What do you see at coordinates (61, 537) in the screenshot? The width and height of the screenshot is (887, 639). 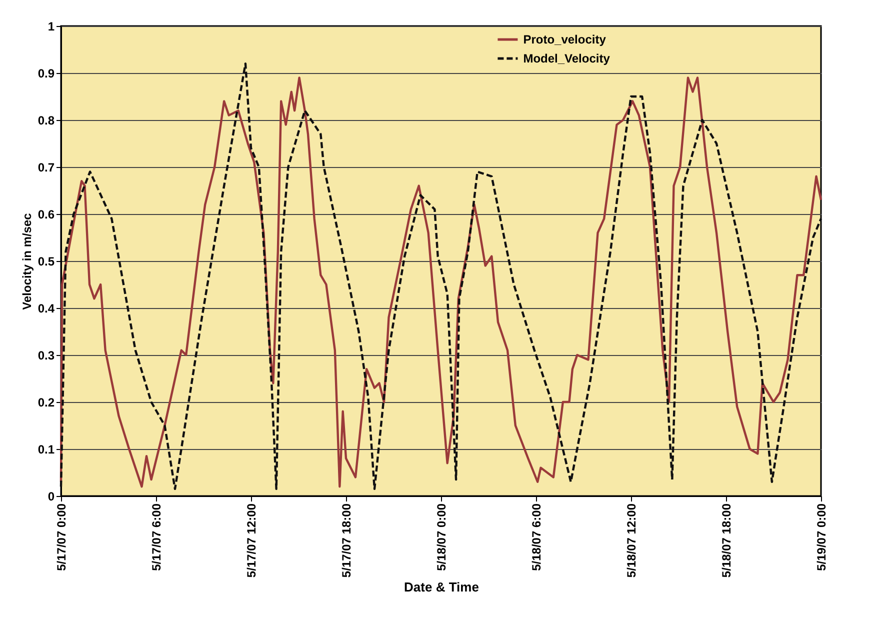 I see `x-tick-label: 5/17/07 0:00` at bounding box center [61, 537].